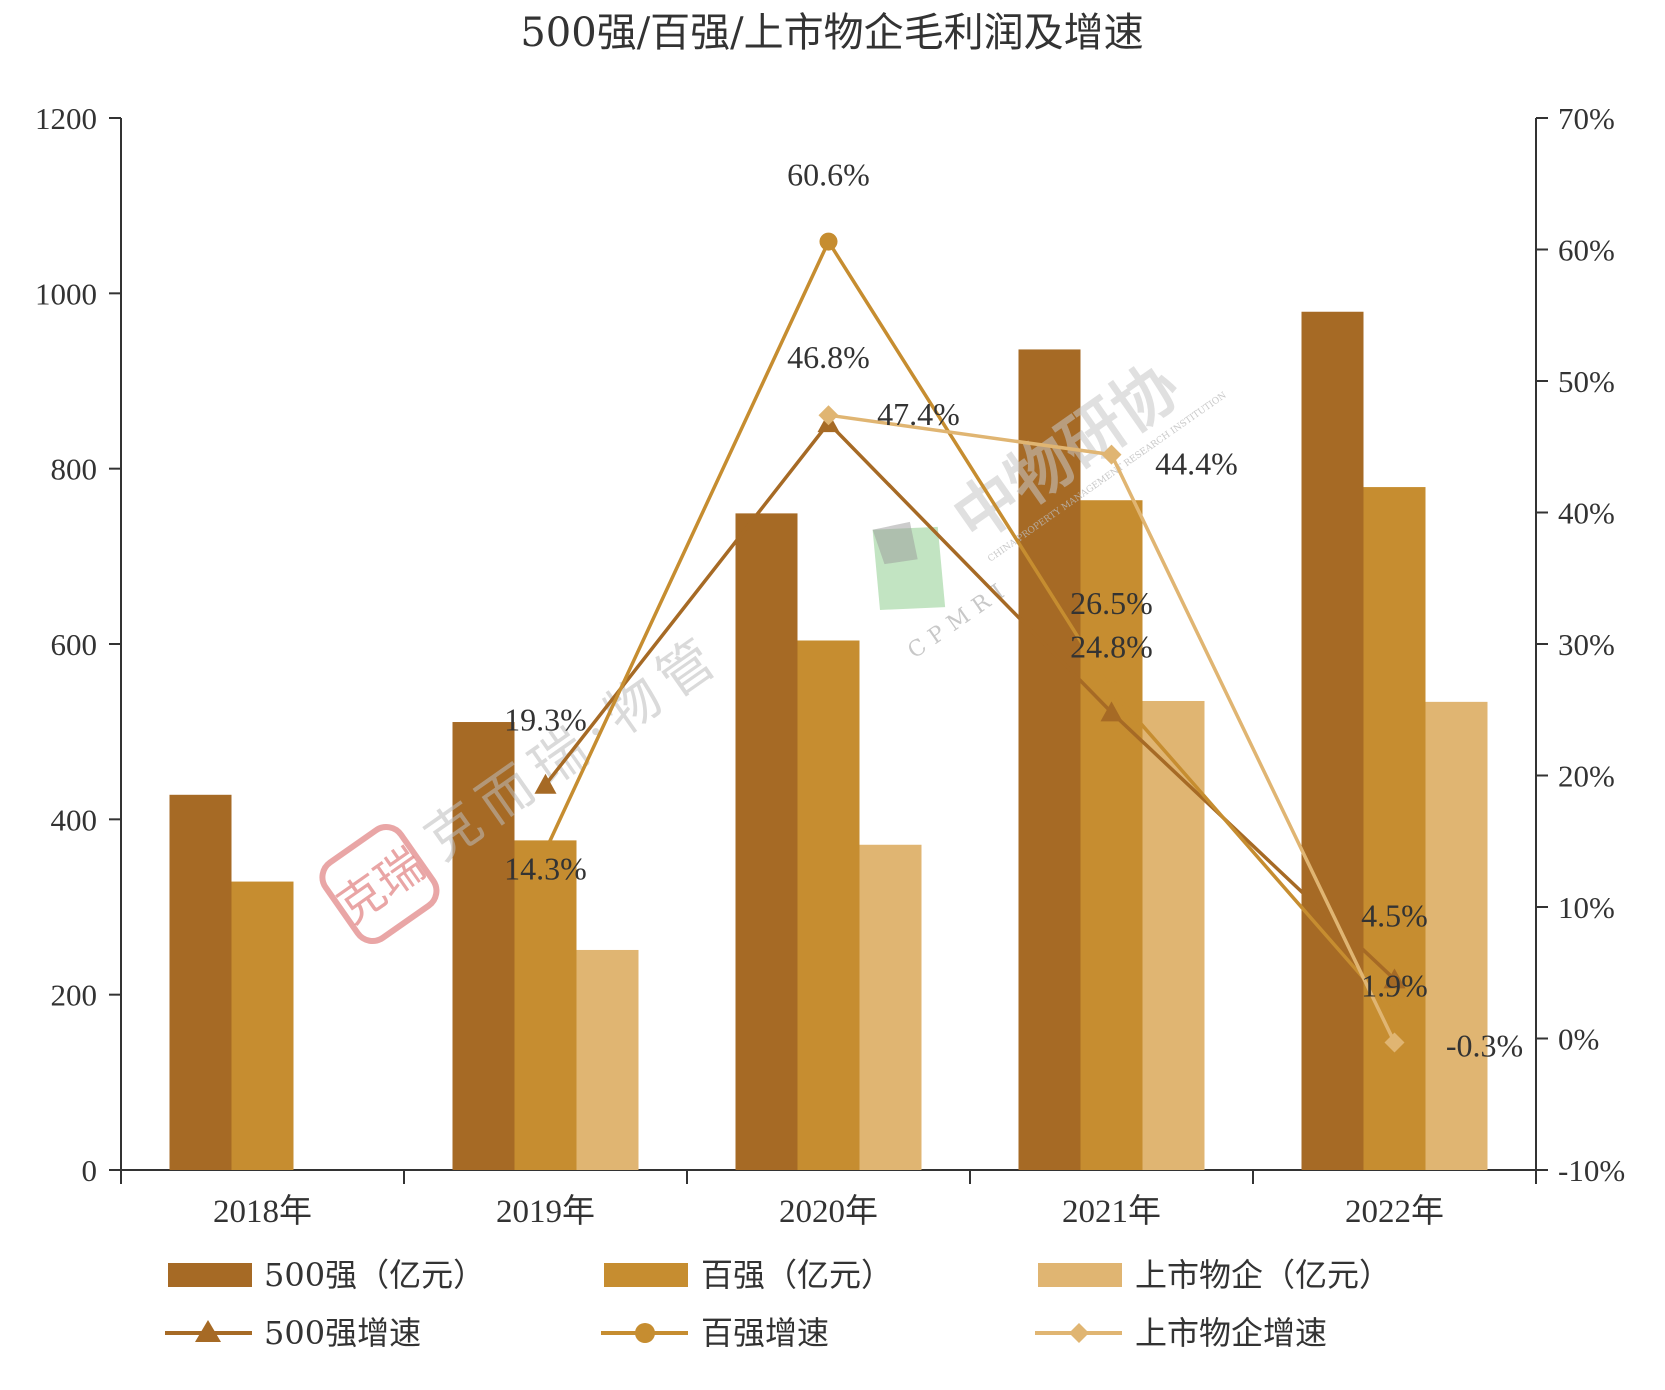 Image resolution: width=1665 pixels, height=1390 pixels. I want to click on legend-circle-marker-icon, so click(645, 1333).